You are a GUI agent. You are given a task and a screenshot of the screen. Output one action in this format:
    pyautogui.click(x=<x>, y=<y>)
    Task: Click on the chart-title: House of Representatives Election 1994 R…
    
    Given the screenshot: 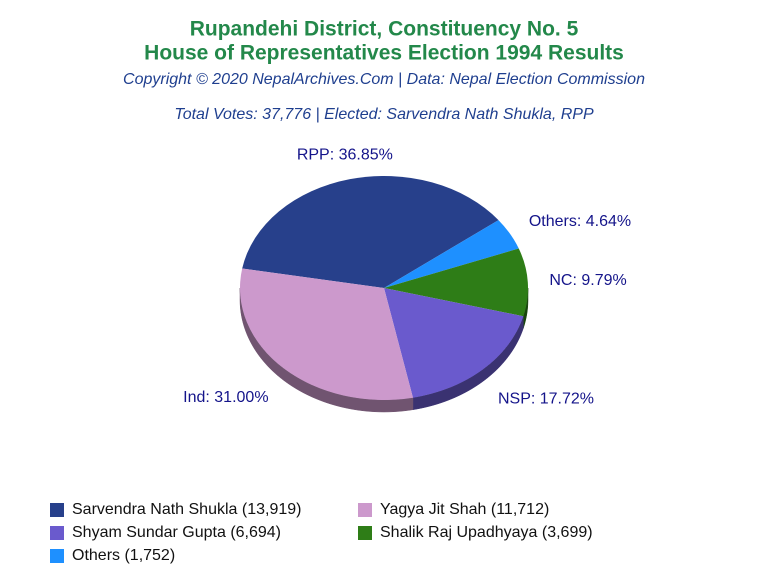 What is the action you would take?
    pyautogui.click(x=384, y=53)
    